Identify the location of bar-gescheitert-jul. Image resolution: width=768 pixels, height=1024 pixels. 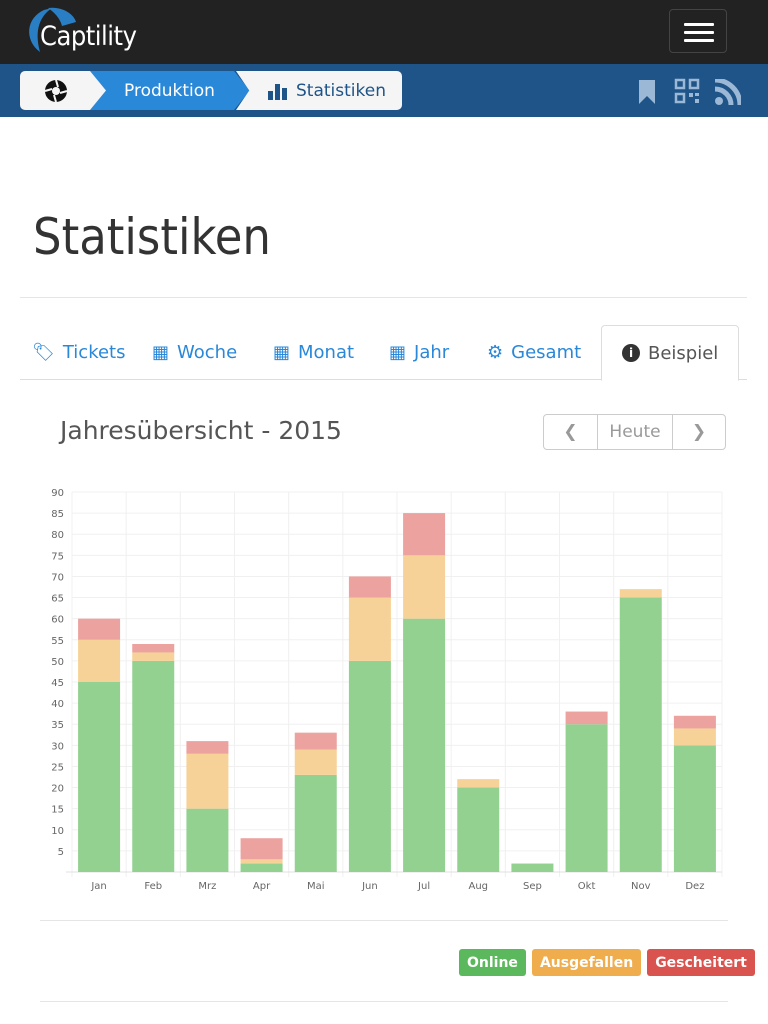
(424, 534).